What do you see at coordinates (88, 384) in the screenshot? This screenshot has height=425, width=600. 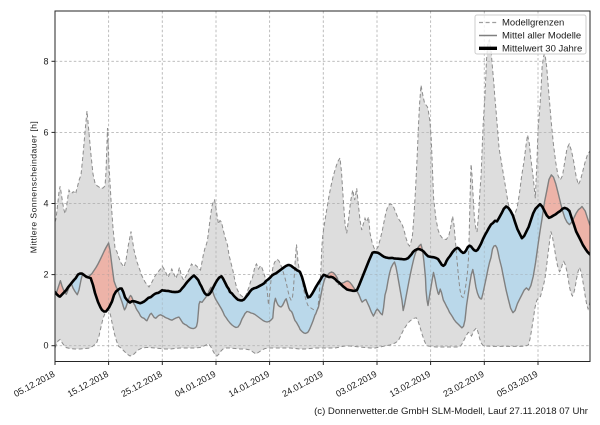 I see `svg-text: 15.12.2018` at bounding box center [88, 384].